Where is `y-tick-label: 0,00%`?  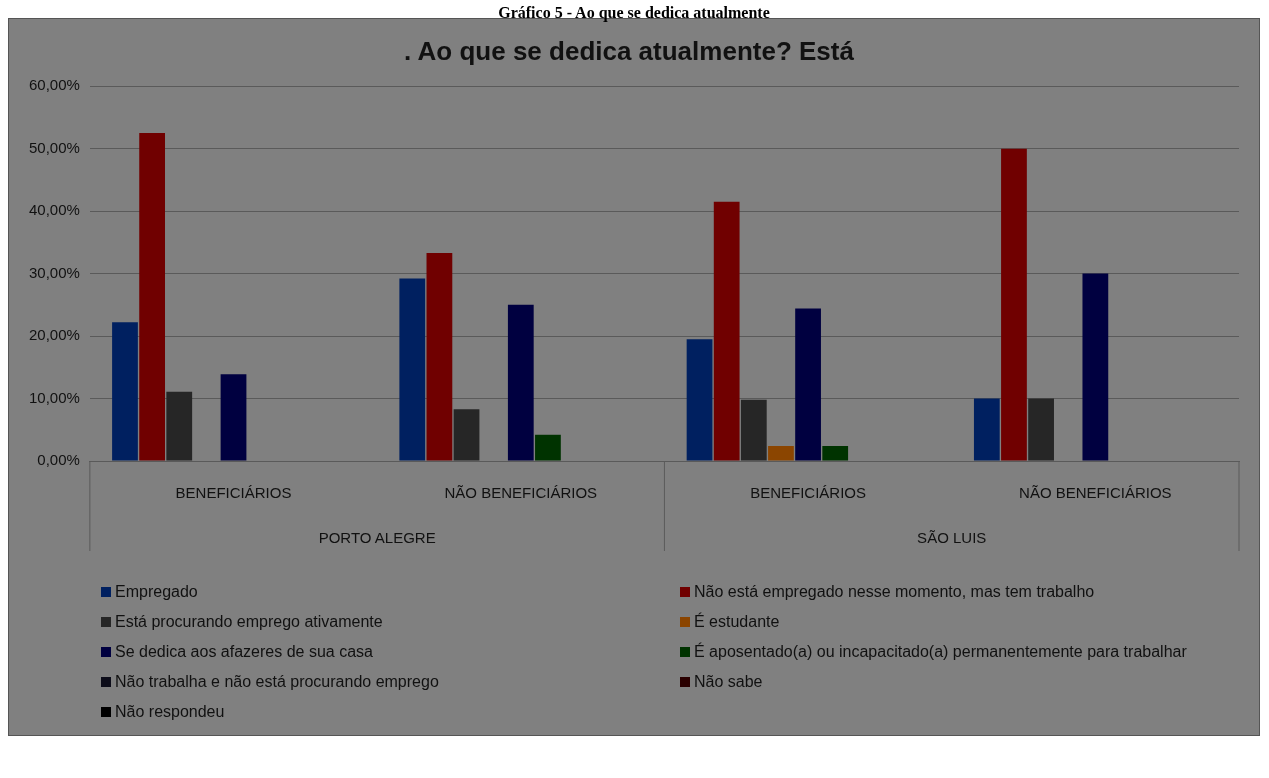 y-tick-label: 0,00% is located at coordinates (58, 460).